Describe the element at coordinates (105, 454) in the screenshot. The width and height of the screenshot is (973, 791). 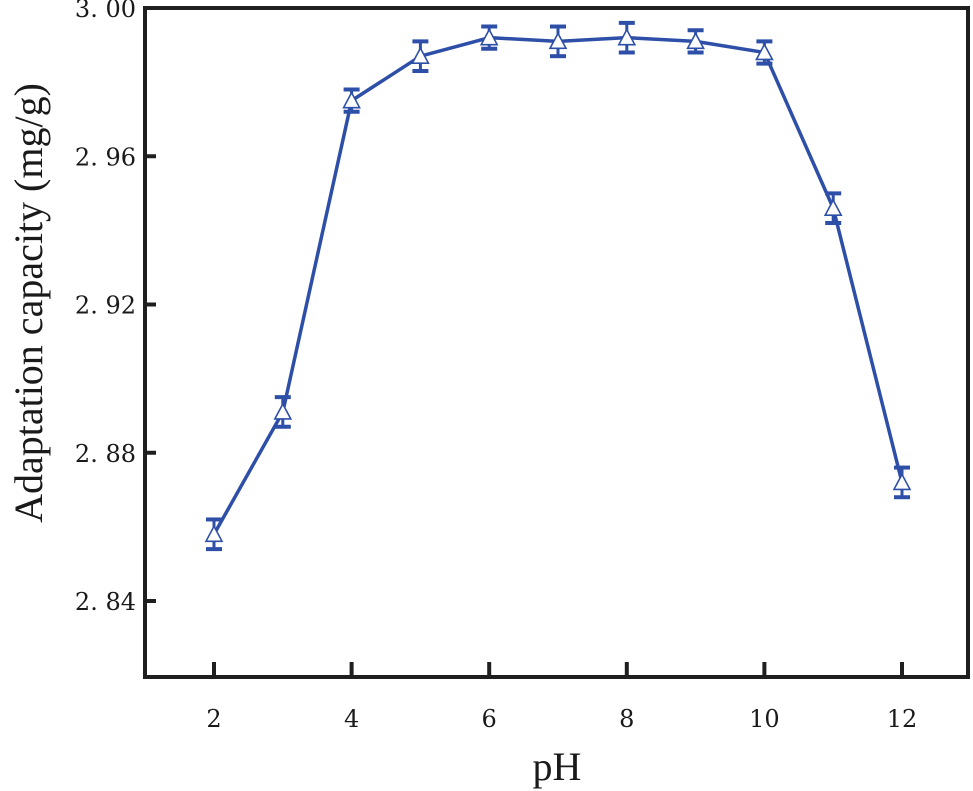
I see `y-tick-label: 2. 88` at that location.